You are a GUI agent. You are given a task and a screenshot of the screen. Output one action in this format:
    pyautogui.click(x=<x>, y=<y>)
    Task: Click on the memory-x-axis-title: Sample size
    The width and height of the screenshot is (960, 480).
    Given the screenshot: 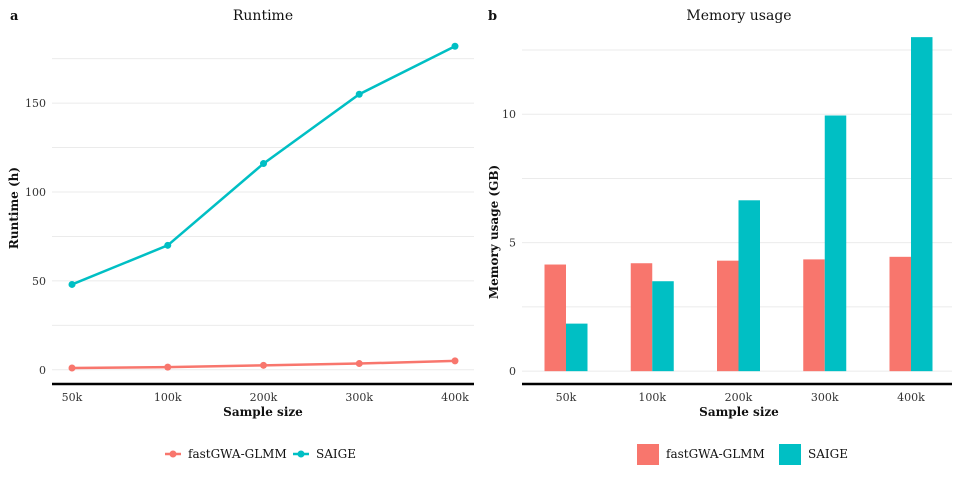 What is the action you would take?
    pyautogui.click(x=739, y=412)
    